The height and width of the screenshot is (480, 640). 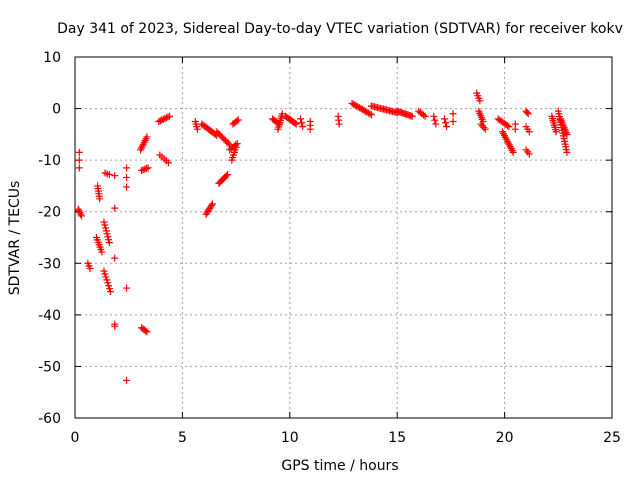 What do you see at coordinates (15, 238) in the screenshot?
I see `y-axis-label: SDTVAR / TECUs` at bounding box center [15, 238].